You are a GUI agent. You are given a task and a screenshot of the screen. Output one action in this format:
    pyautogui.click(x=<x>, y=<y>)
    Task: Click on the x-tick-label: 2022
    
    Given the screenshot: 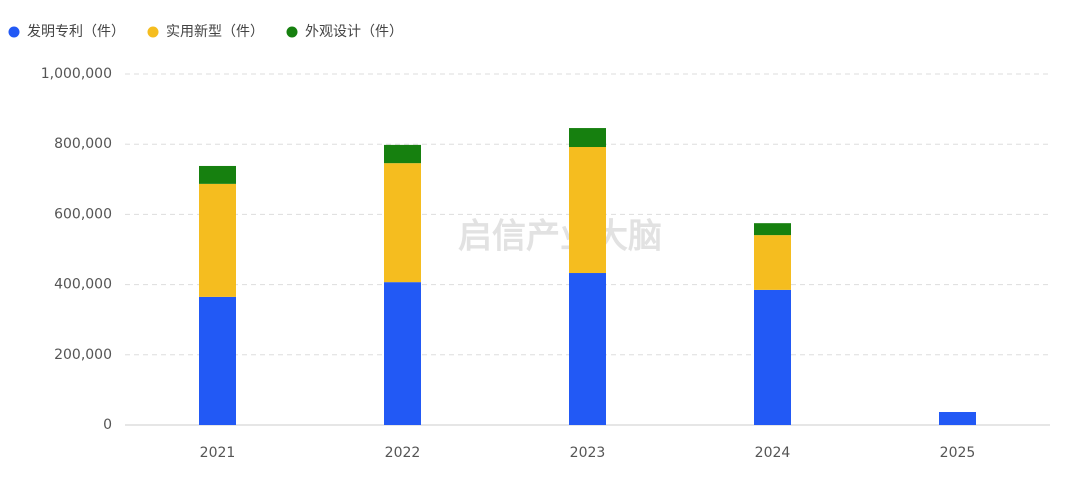 What is the action you would take?
    pyautogui.click(x=403, y=453)
    